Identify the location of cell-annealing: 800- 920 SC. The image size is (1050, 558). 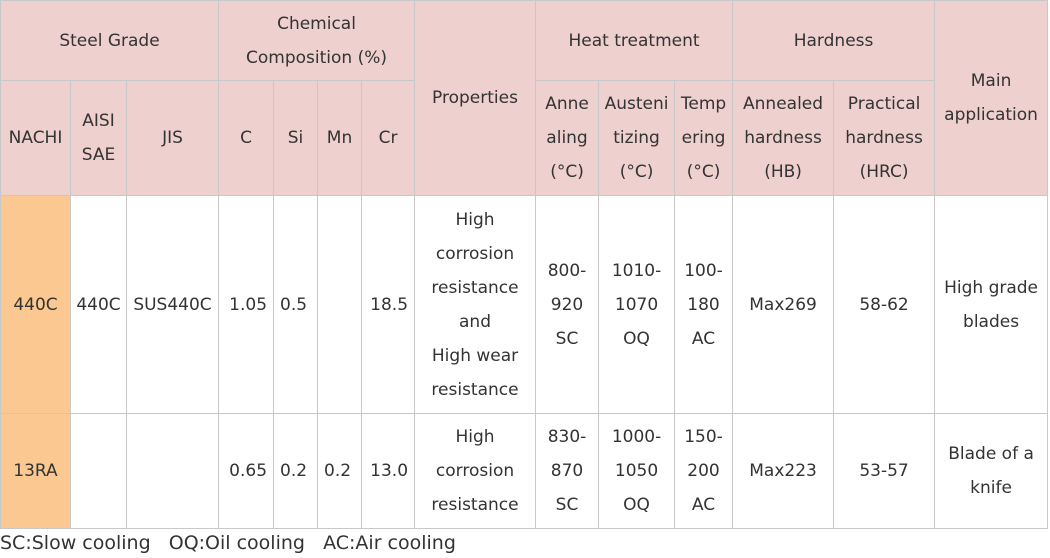
(567, 304).